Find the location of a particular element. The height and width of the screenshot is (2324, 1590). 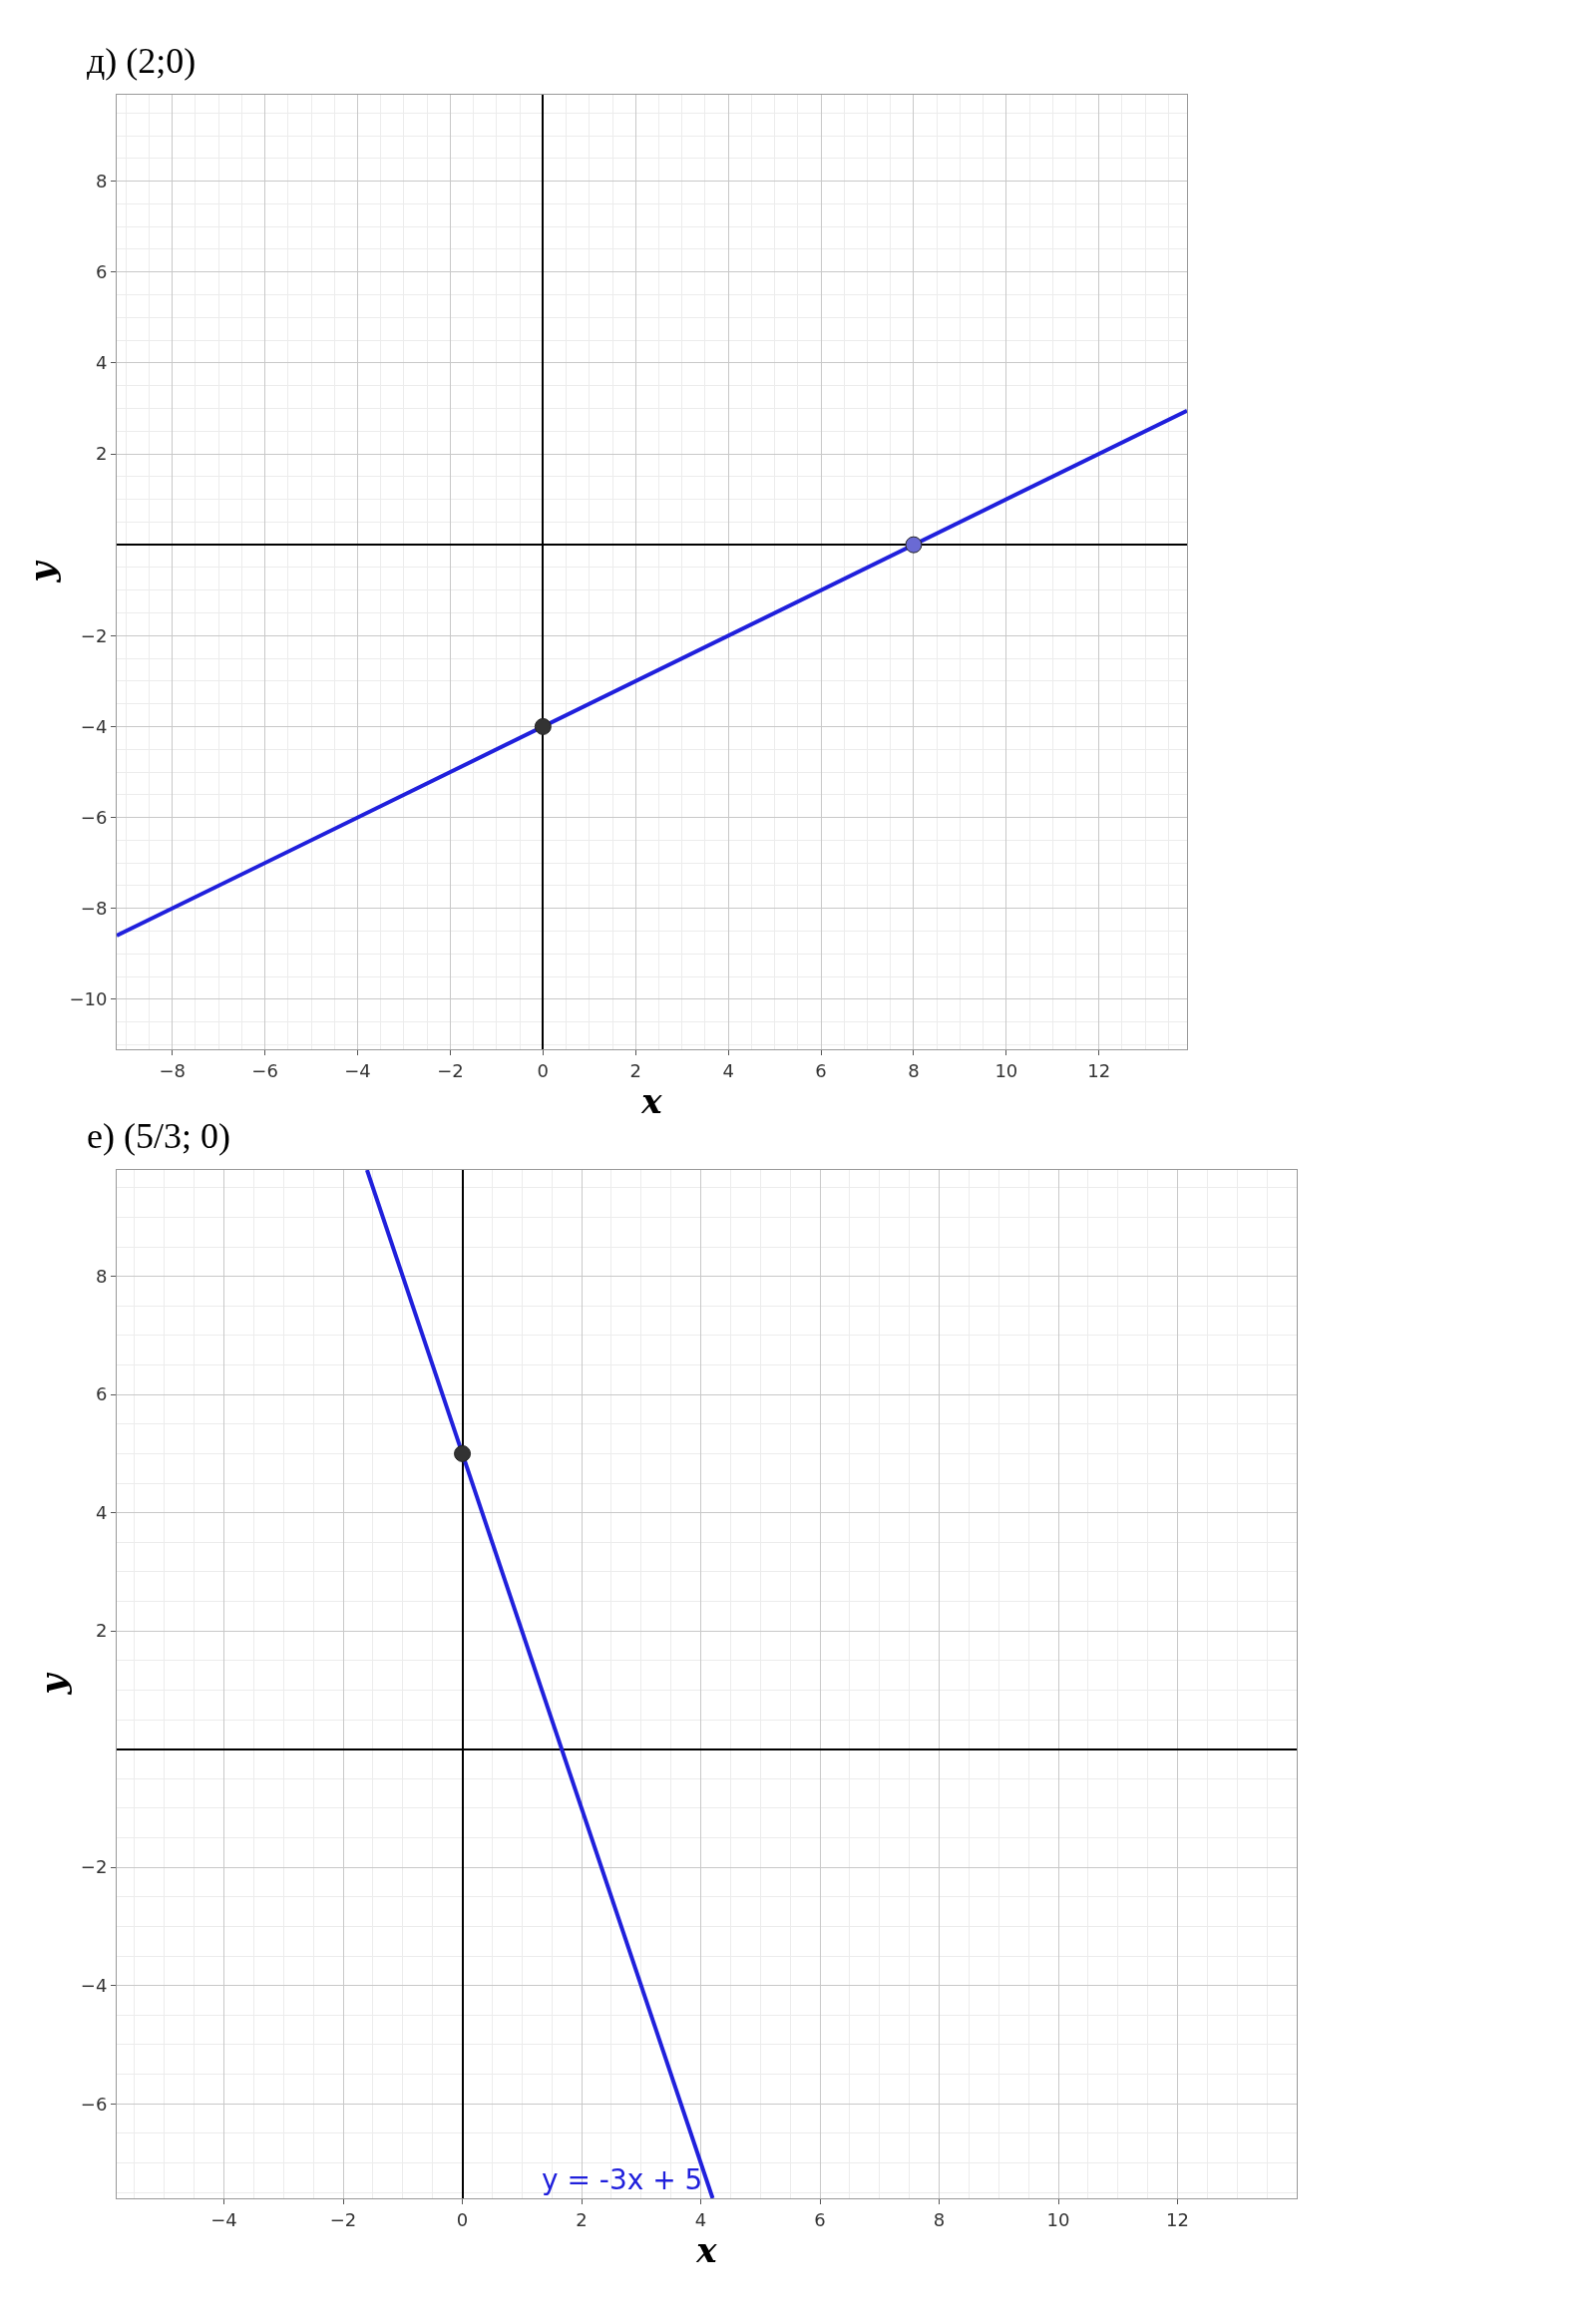

y-tick-label: −8 is located at coordinates (94, 909).